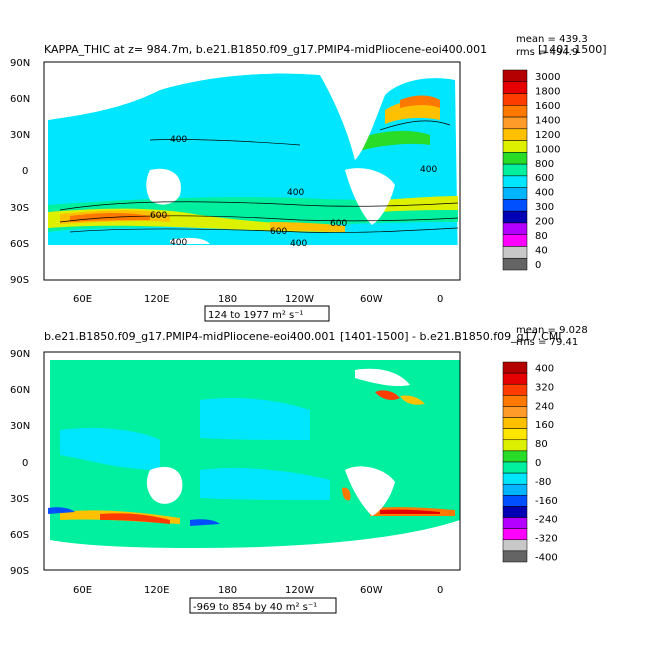  Describe the element at coordinates (546, 539) in the screenshot. I see `colorbar-label: -320` at that location.